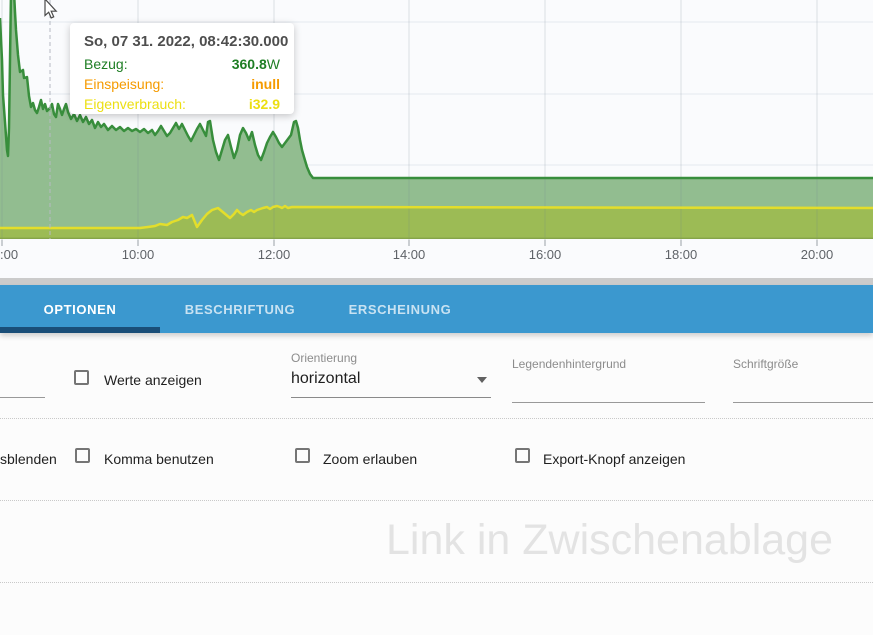 This screenshot has width=873, height=635. What do you see at coordinates (326, 378) in the screenshot?
I see `select-value: horizontal` at bounding box center [326, 378].